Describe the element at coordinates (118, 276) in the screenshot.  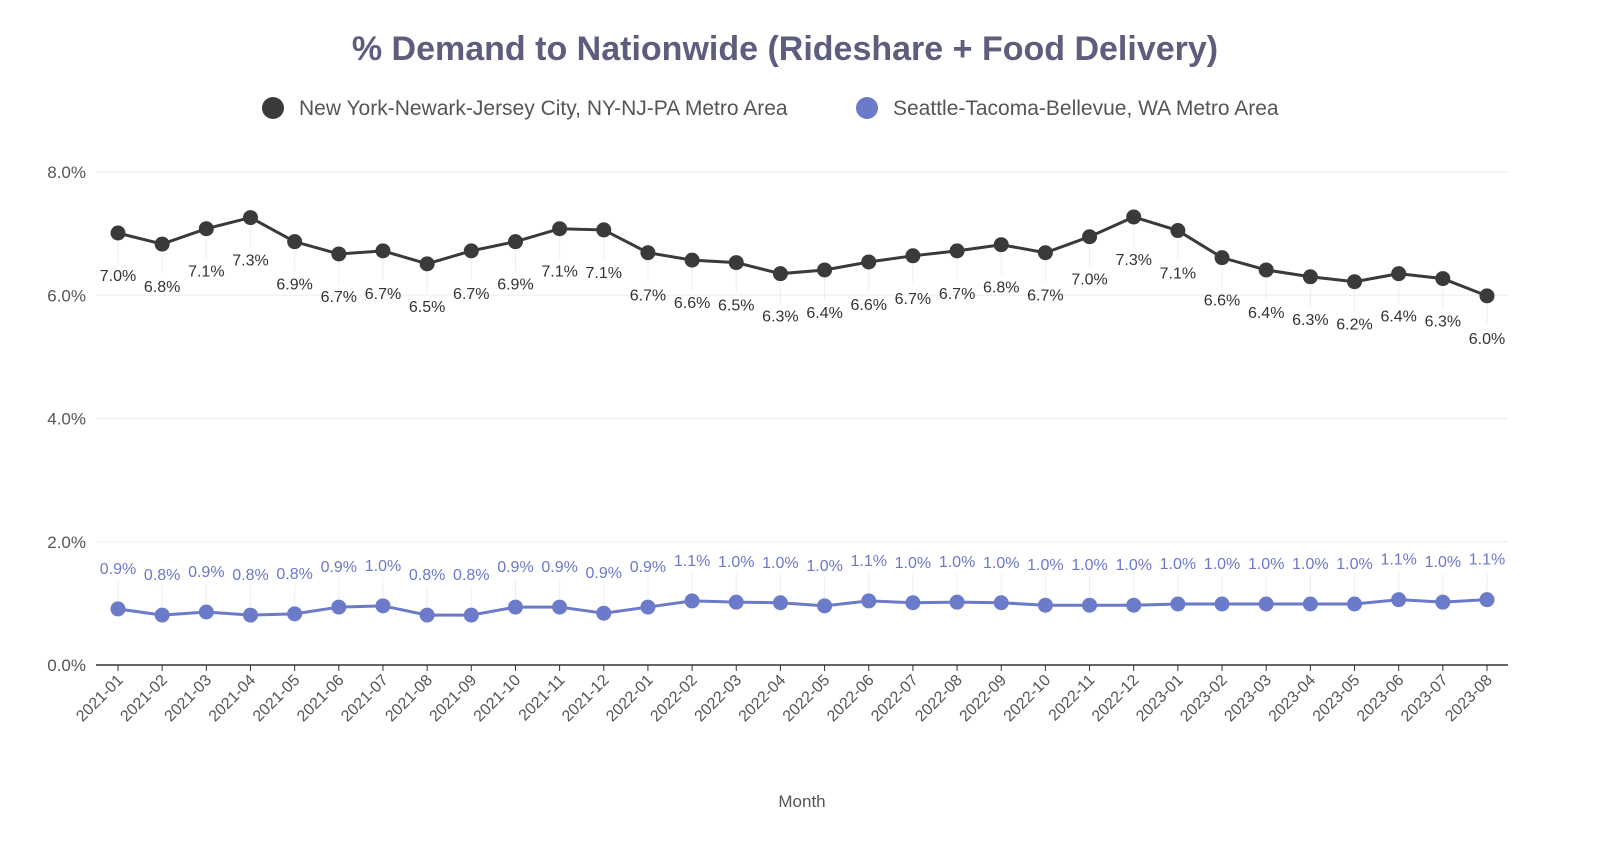
I see `data-label: 7.0%` at that location.